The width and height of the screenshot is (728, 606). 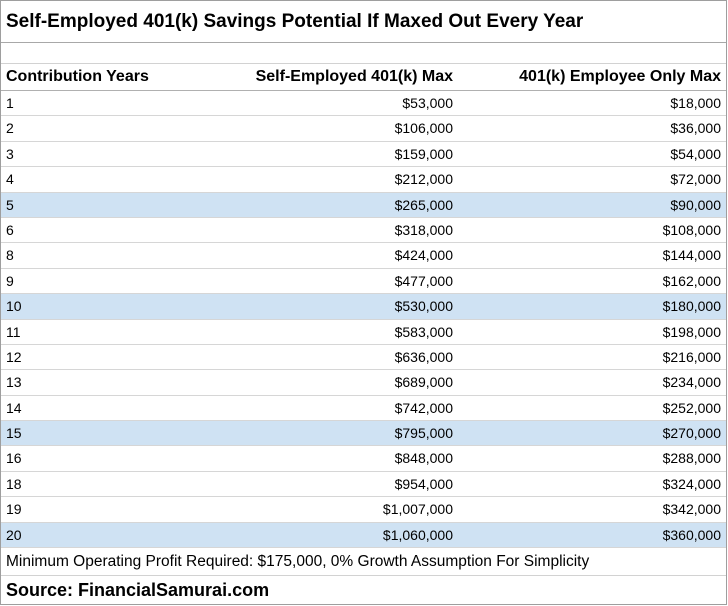 I want to click on cell-self-employed-max: $477,000, so click(x=423, y=280).